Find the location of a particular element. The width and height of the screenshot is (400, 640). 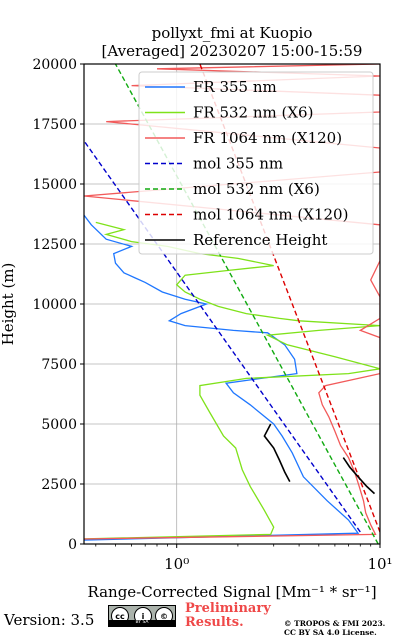

y-tick-label: 10000 is located at coordinates (54, 305).